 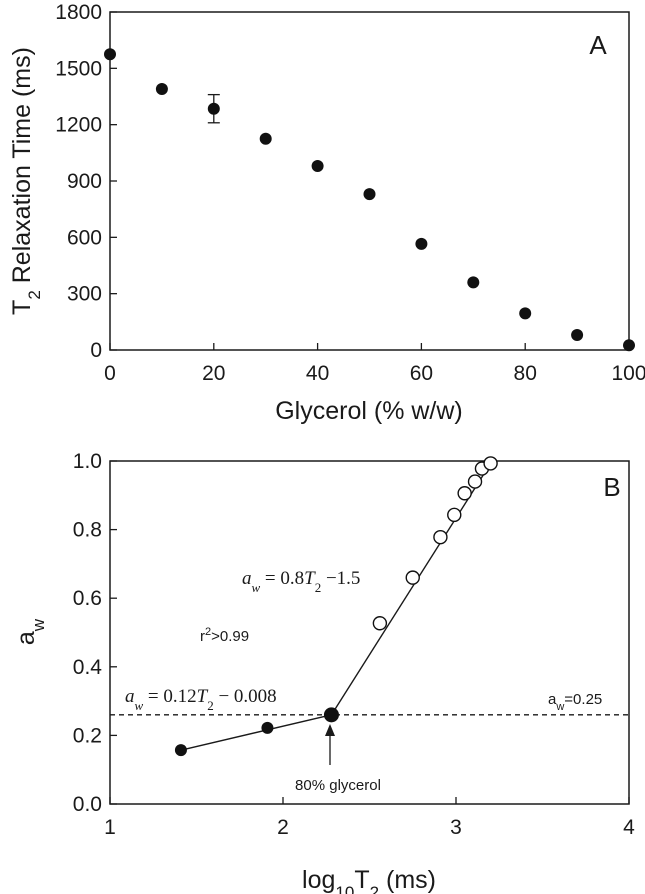 What do you see at coordinates (611, 487) in the screenshot?
I see `panel-b-label: B` at bounding box center [611, 487].